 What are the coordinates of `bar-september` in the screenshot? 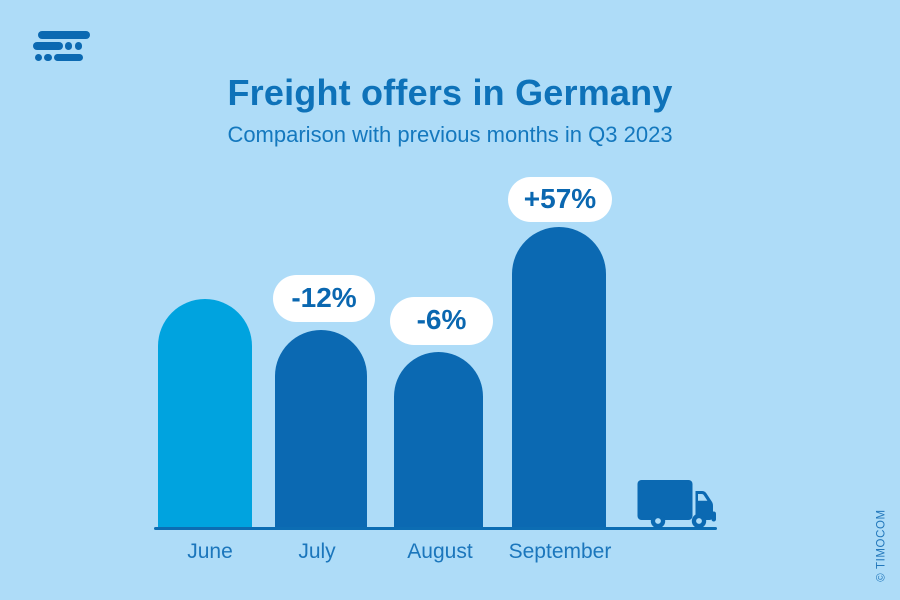 It's located at (559, 378).